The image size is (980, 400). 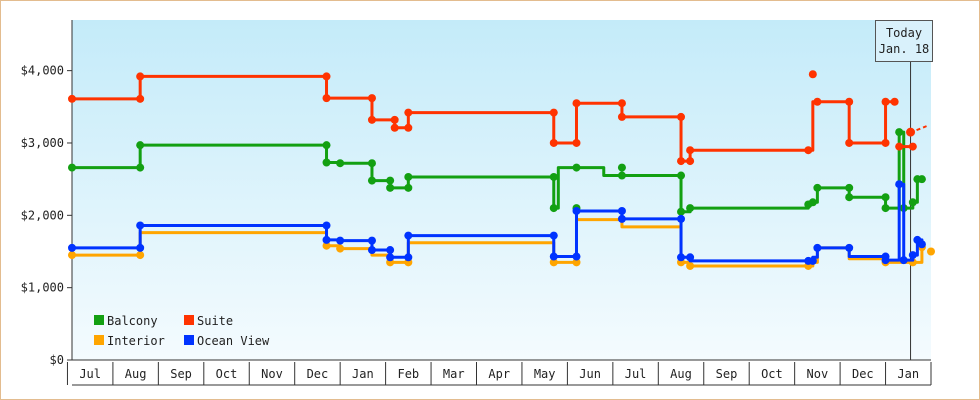 What do you see at coordinates (318, 374) in the screenshot?
I see `x-tick-label: Dec` at bounding box center [318, 374].